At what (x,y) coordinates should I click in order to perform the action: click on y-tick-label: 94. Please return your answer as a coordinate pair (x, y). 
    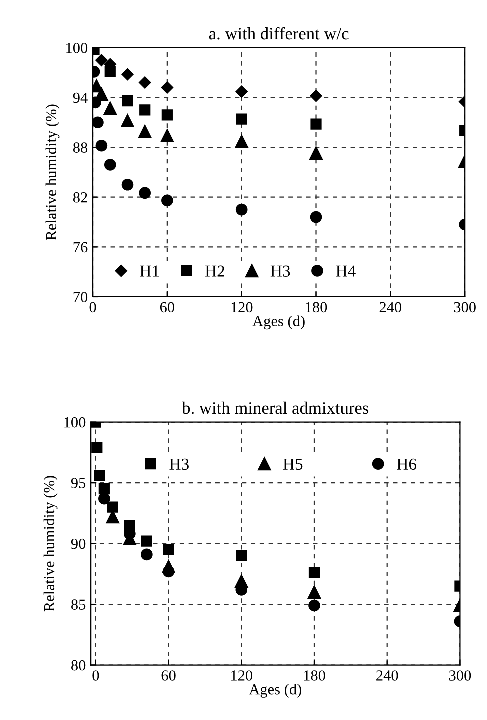
    Looking at the image, I should click on (80, 98).